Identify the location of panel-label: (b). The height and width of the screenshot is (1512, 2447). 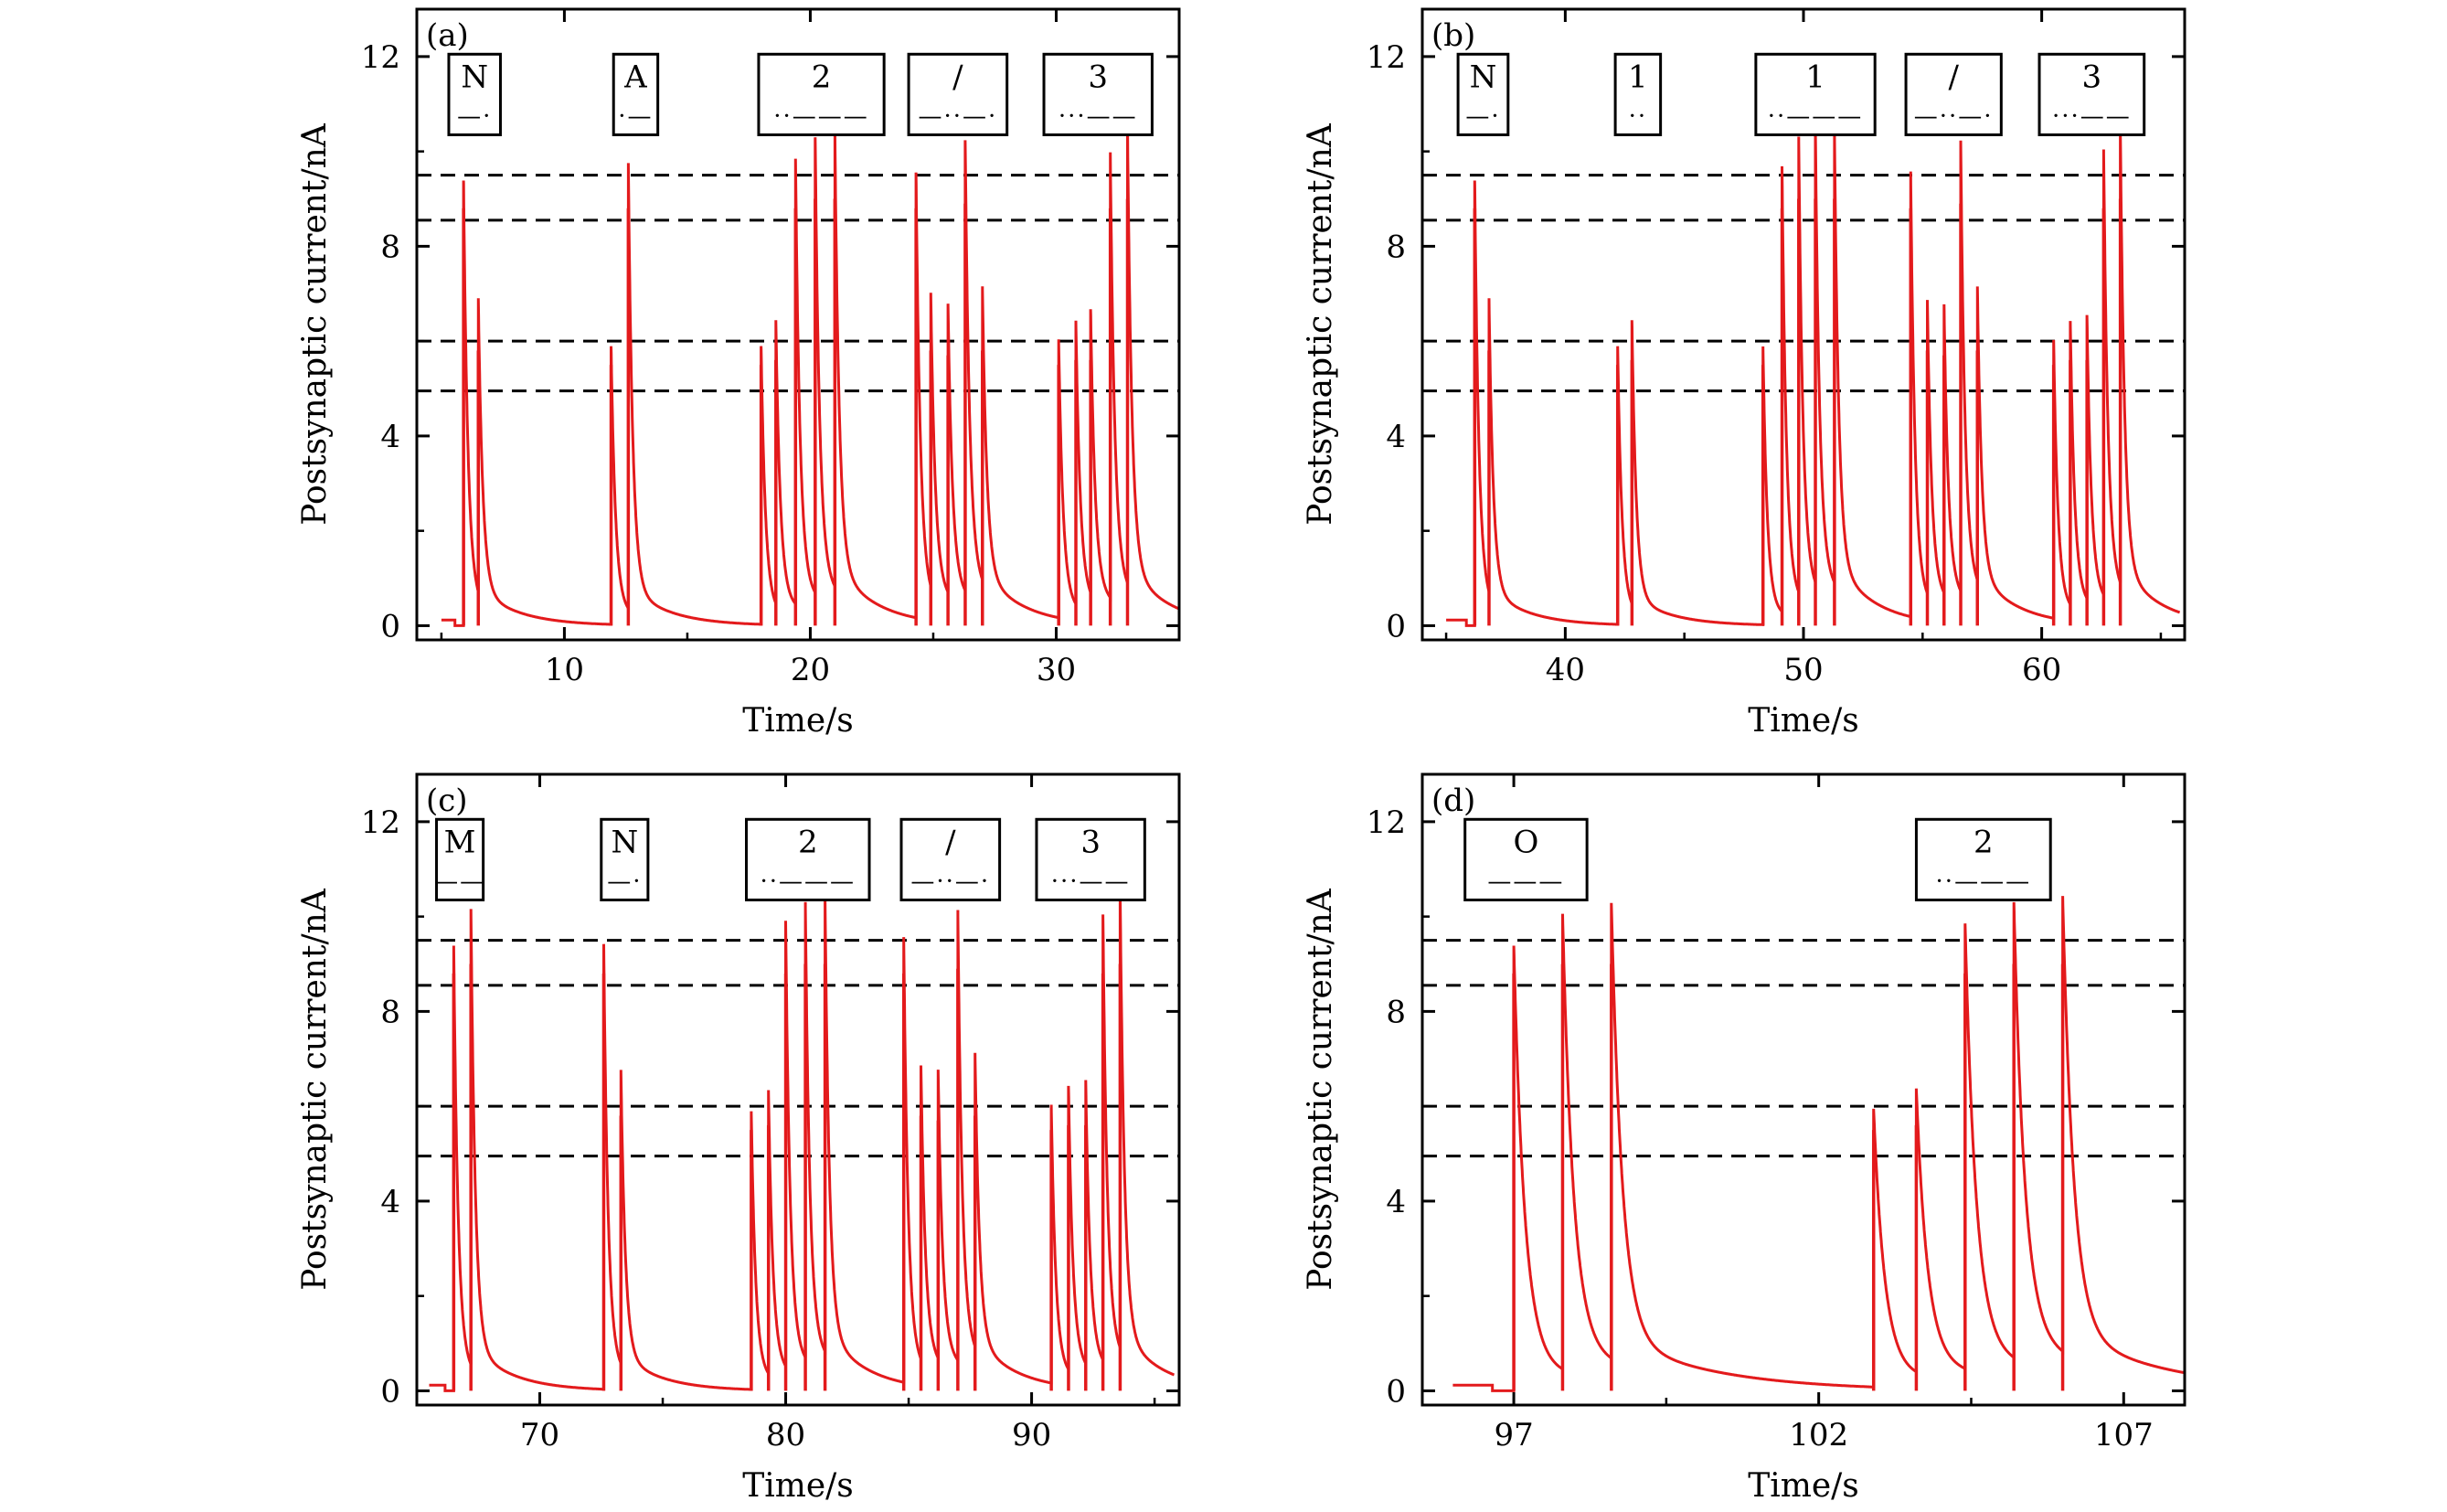
(1453, 35).